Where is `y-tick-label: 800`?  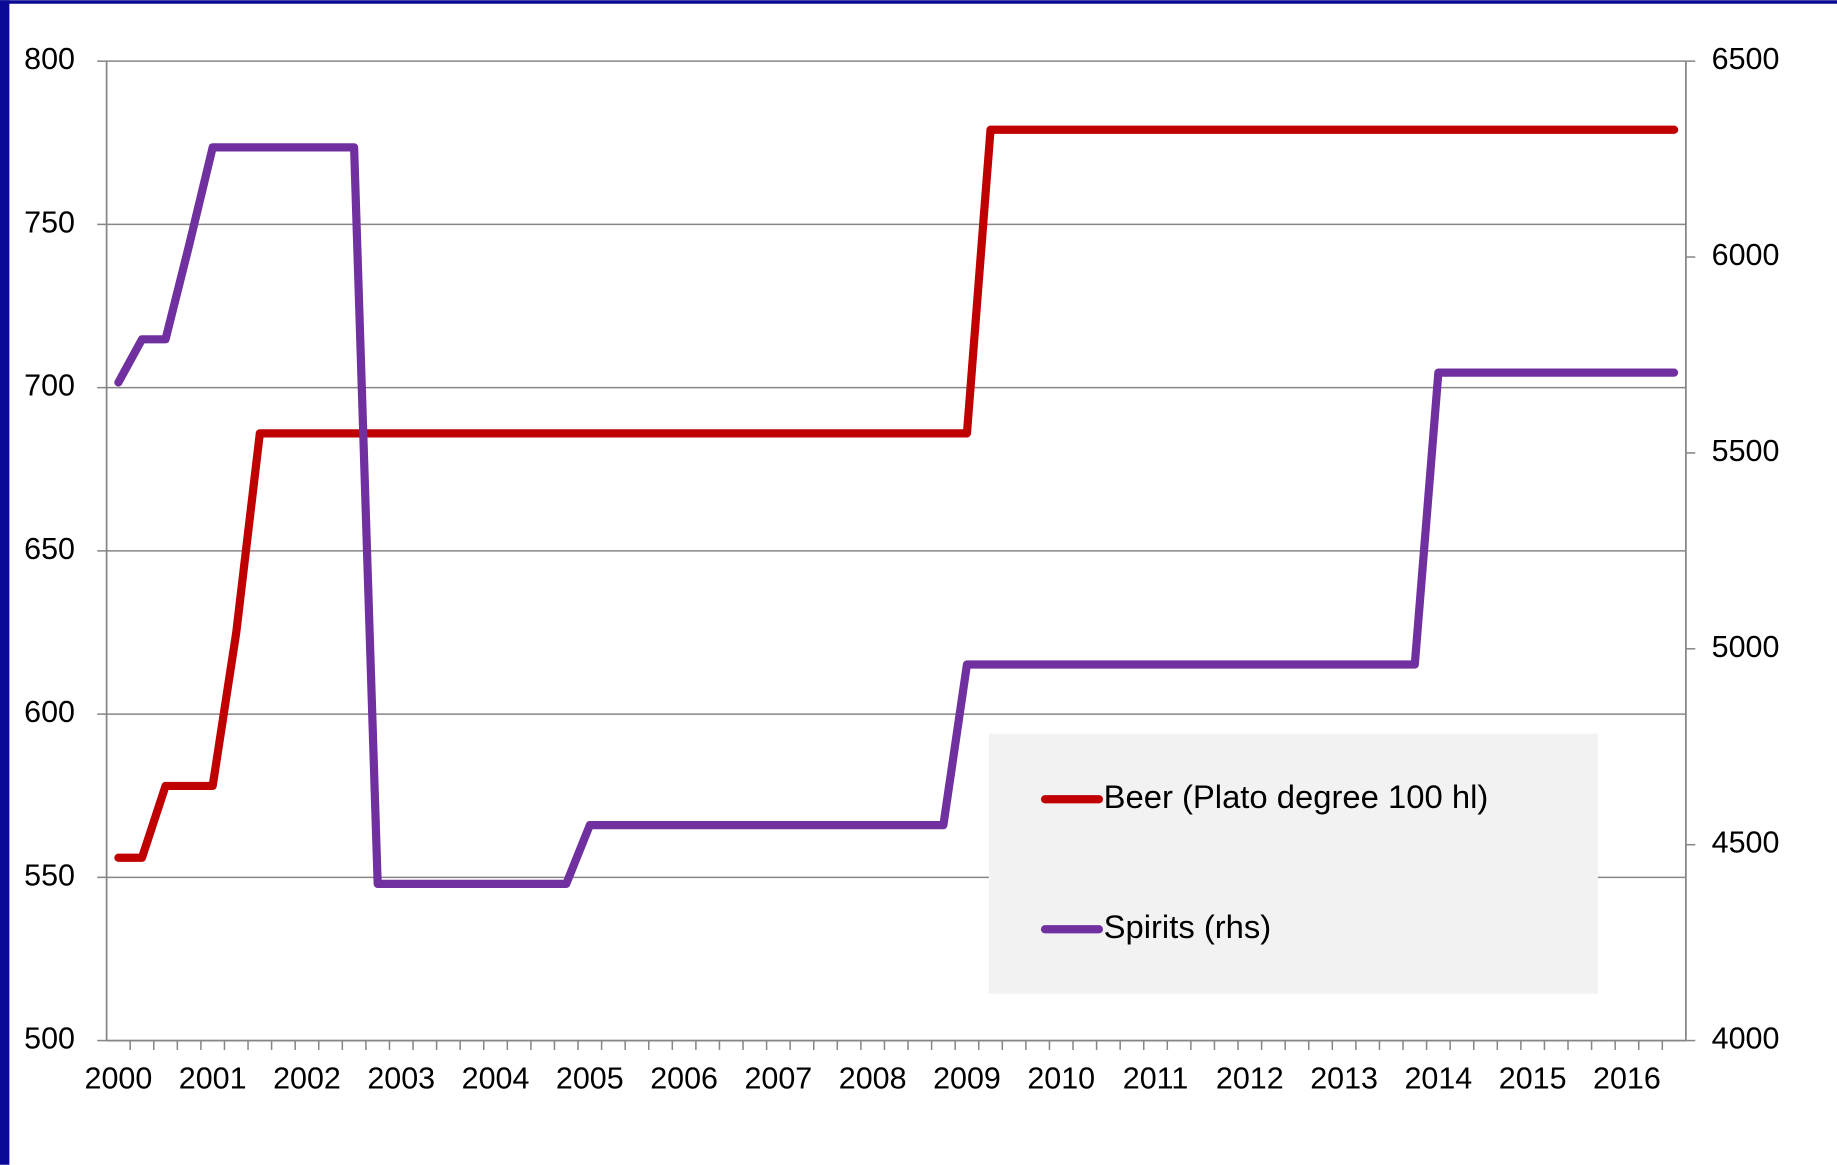
y-tick-label: 800 is located at coordinates (49, 59).